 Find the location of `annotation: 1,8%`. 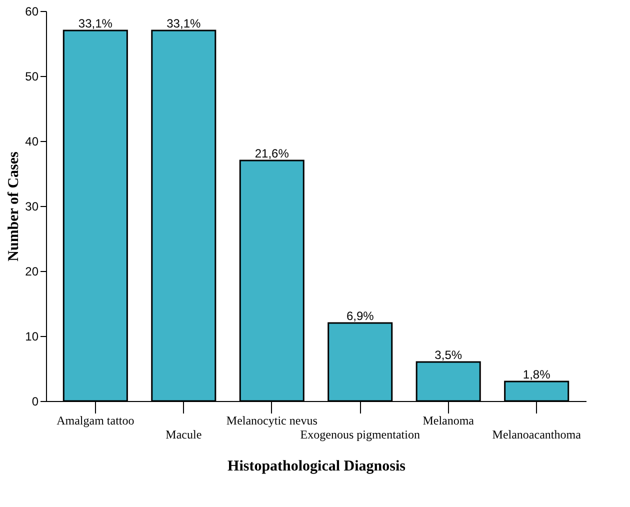

annotation: 1,8% is located at coordinates (536, 375).